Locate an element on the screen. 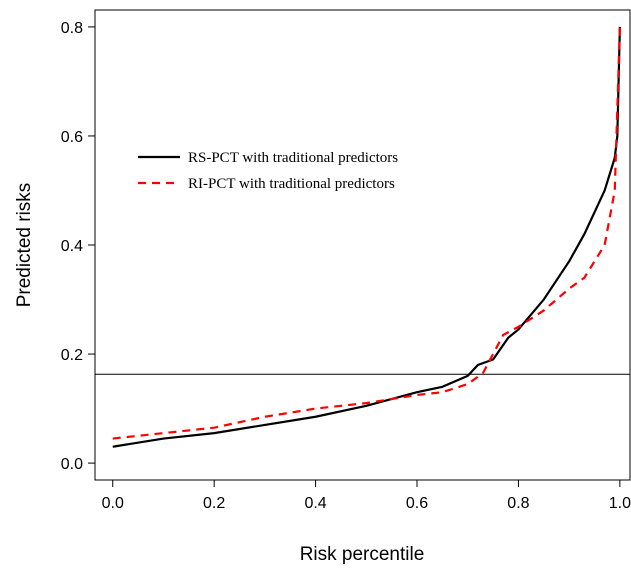 This screenshot has height=575, width=631. x-tick-label: 0.6 is located at coordinates (417, 503).